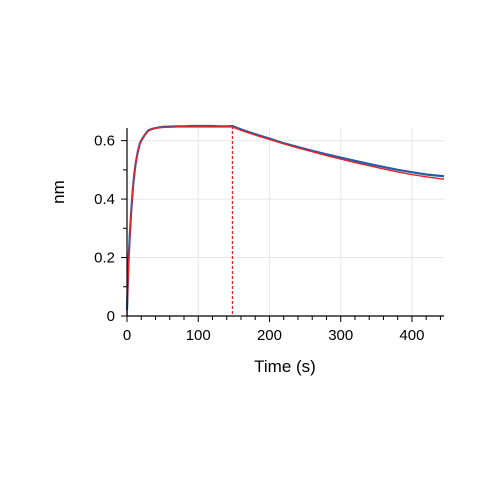 The image size is (500, 500). Describe the element at coordinates (127, 335) in the screenshot. I see `x-tick-label: 0` at that location.